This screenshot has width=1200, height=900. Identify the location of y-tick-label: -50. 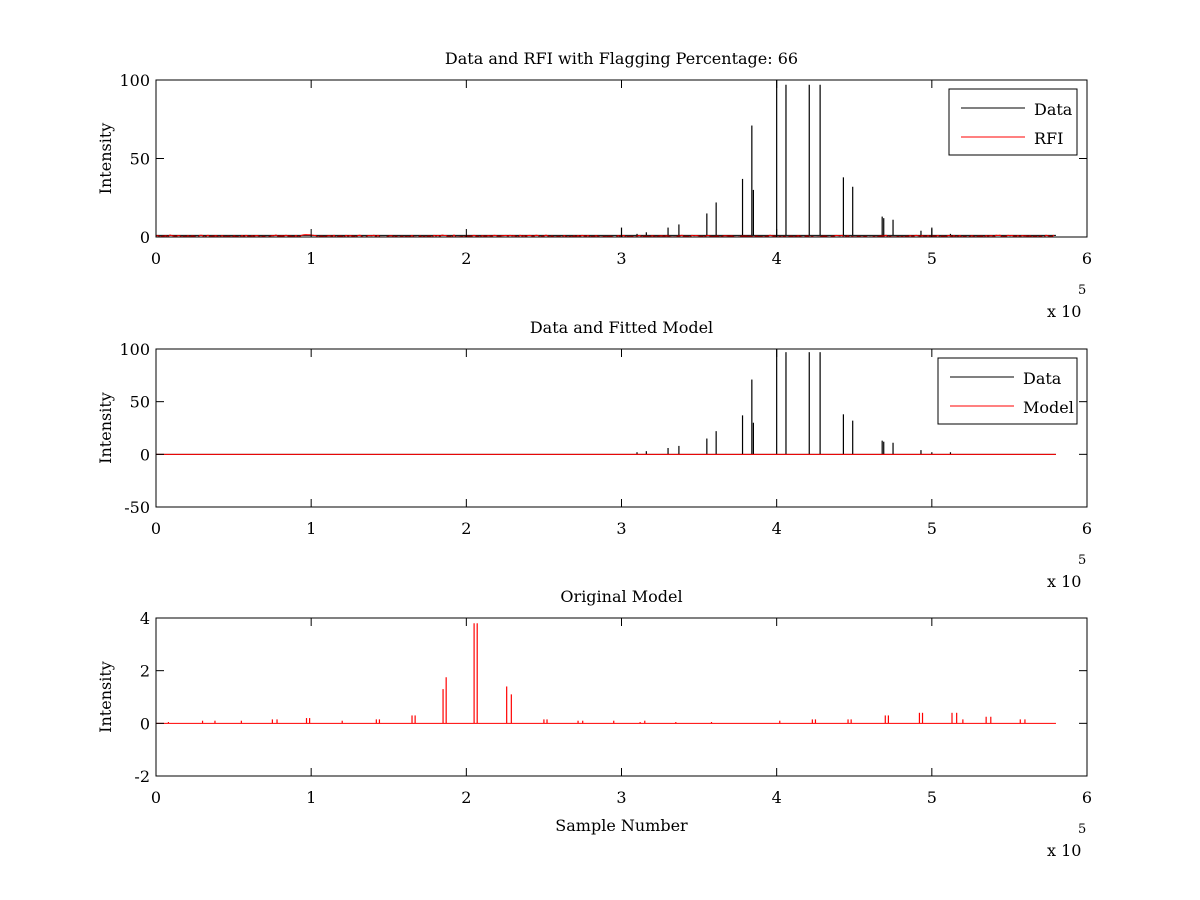
(137, 507).